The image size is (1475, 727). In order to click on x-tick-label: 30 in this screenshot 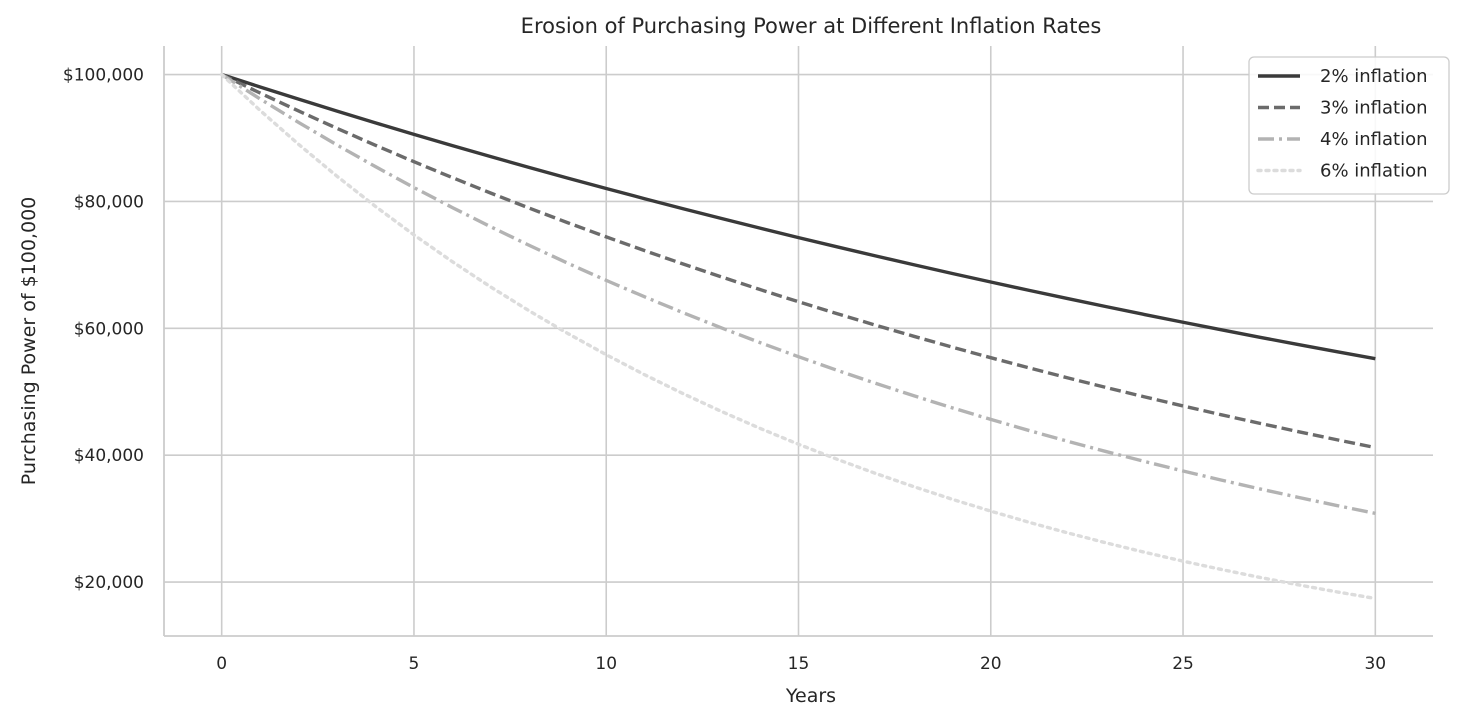, I will do `click(1375, 664)`.